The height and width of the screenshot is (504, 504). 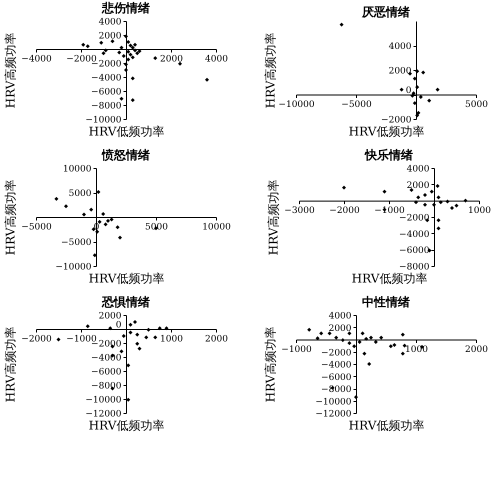 What do you see at coordinates (389, 211) in the screenshot?
I see `x-tick-label: −1000` at bounding box center [389, 211].